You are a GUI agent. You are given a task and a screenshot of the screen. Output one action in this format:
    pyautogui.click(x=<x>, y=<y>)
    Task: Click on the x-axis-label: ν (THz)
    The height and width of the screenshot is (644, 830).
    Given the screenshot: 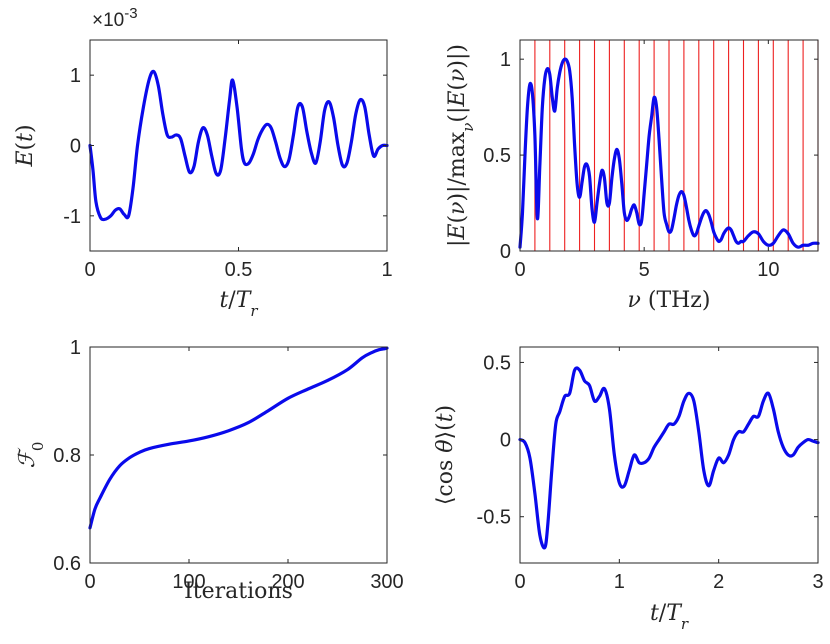 What is the action you would take?
    pyautogui.click(x=669, y=300)
    